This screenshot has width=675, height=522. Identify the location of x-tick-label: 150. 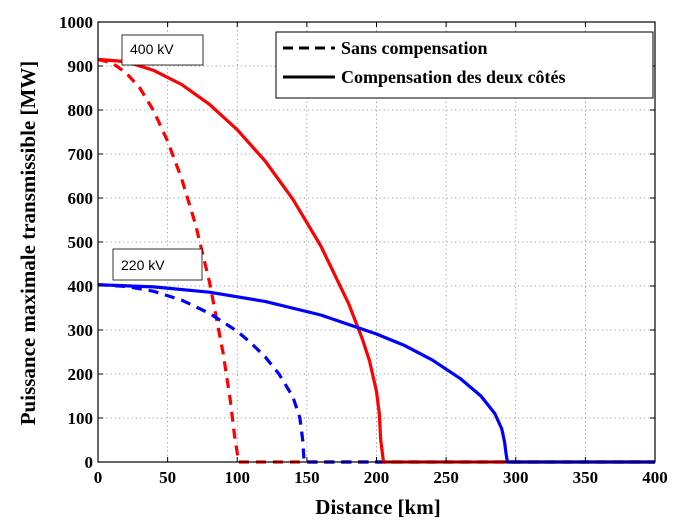
(307, 477).